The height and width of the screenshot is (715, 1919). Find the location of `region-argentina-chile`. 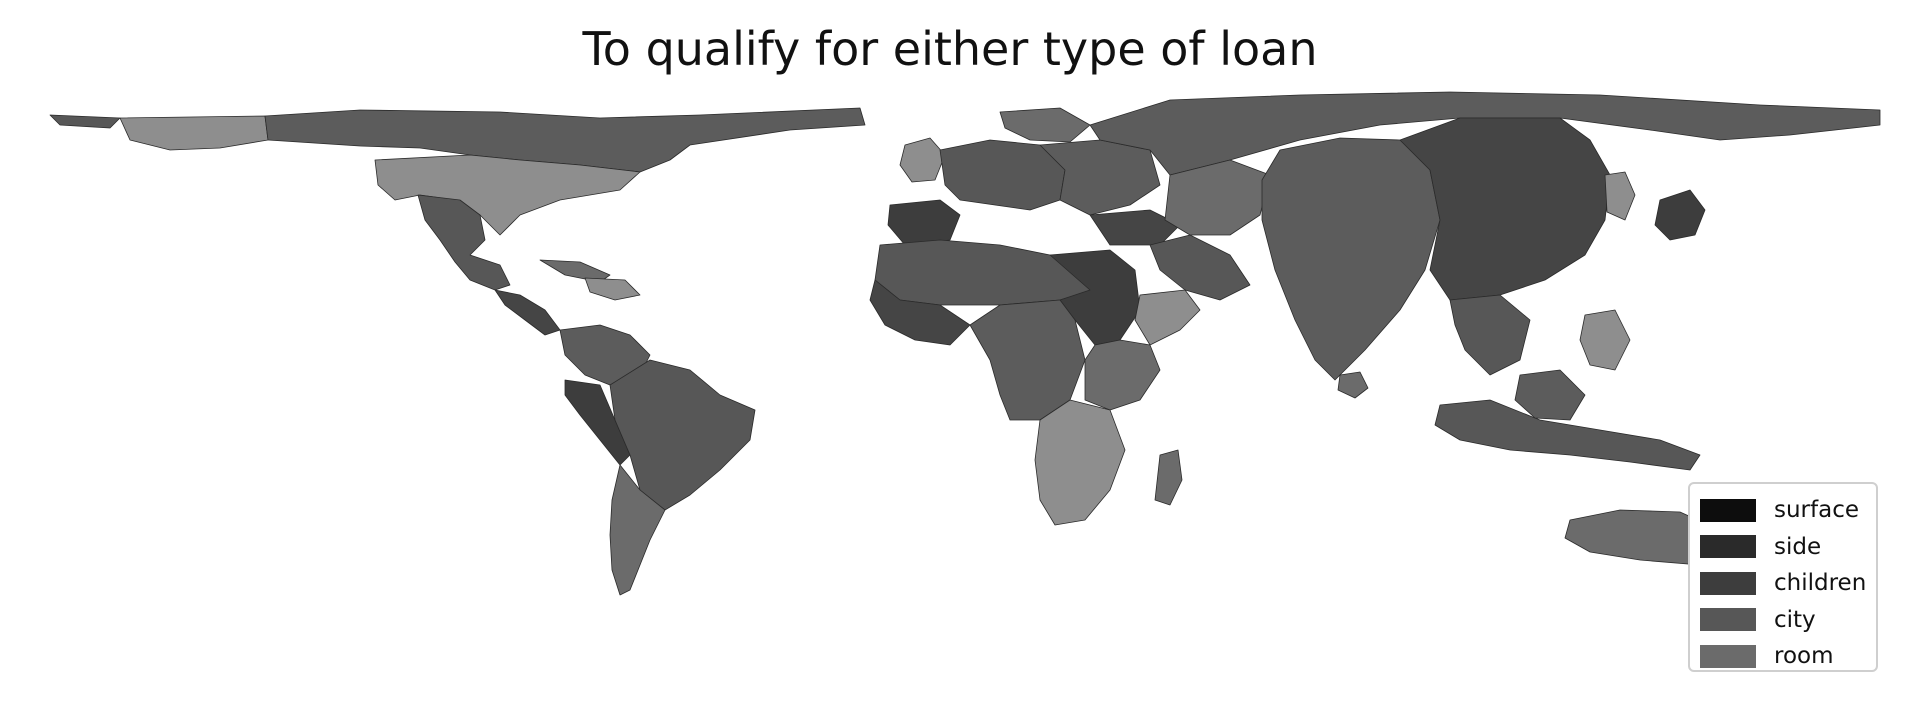

region-argentina-chile is located at coordinates (637, 530).